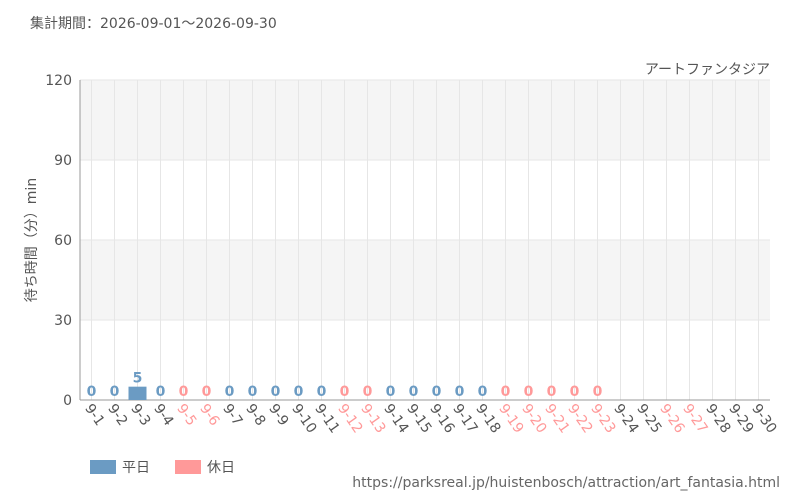 The height and width of the screenshot is (500, 800). What do you see at coordinates (186, 415) in the screenshot?
I see `x-tick-label: 9-5` at bounding box center [186, 415].